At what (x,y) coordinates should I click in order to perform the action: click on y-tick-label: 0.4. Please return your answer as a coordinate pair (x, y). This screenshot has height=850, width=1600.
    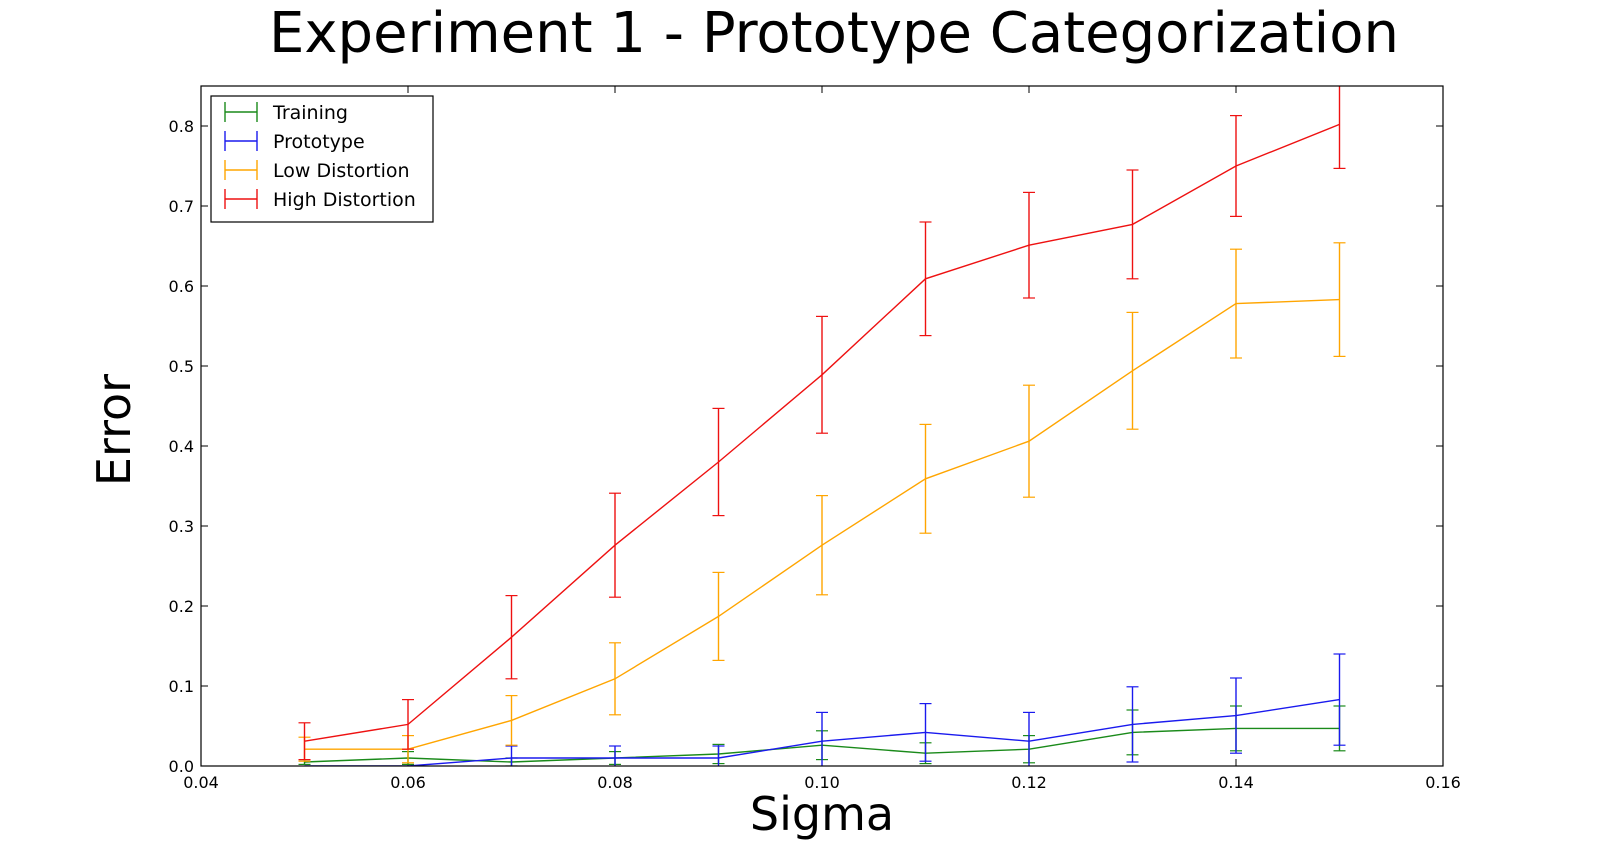
    Looking at the image, I should click on (181, 446).